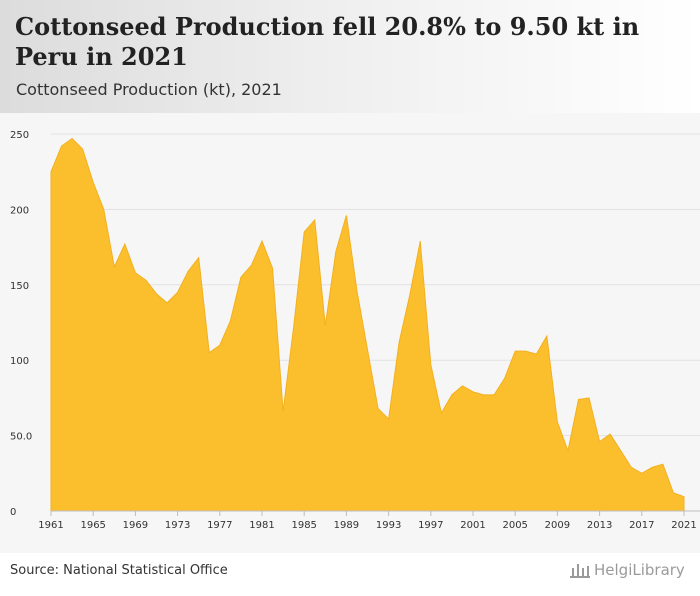 This screenshot has width=700, height=596. What do you see at coordinates (13, 512) in the screenshot?
I see `y-tick-label: 0` at bounding box center [13, 512].